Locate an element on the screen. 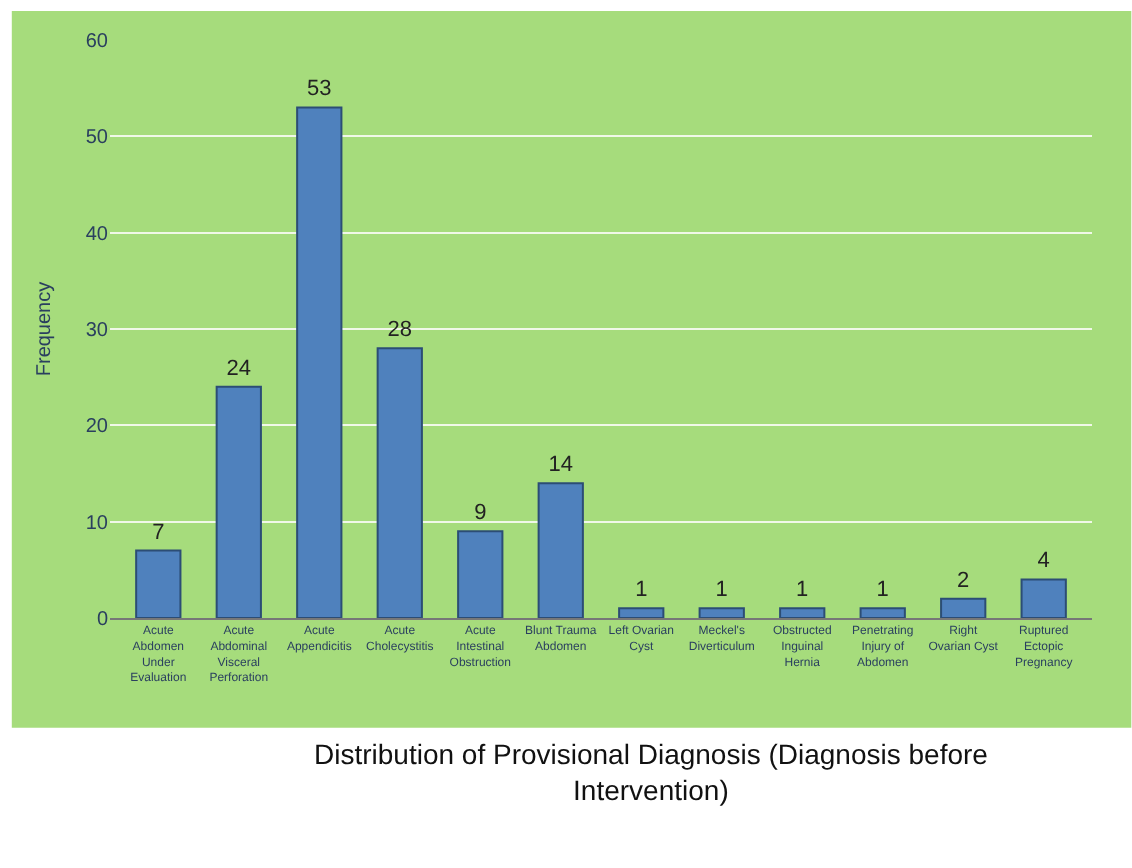 This screenshot has height=868, width=1132. data-label: 4 is located at coordinates (1043, 561).